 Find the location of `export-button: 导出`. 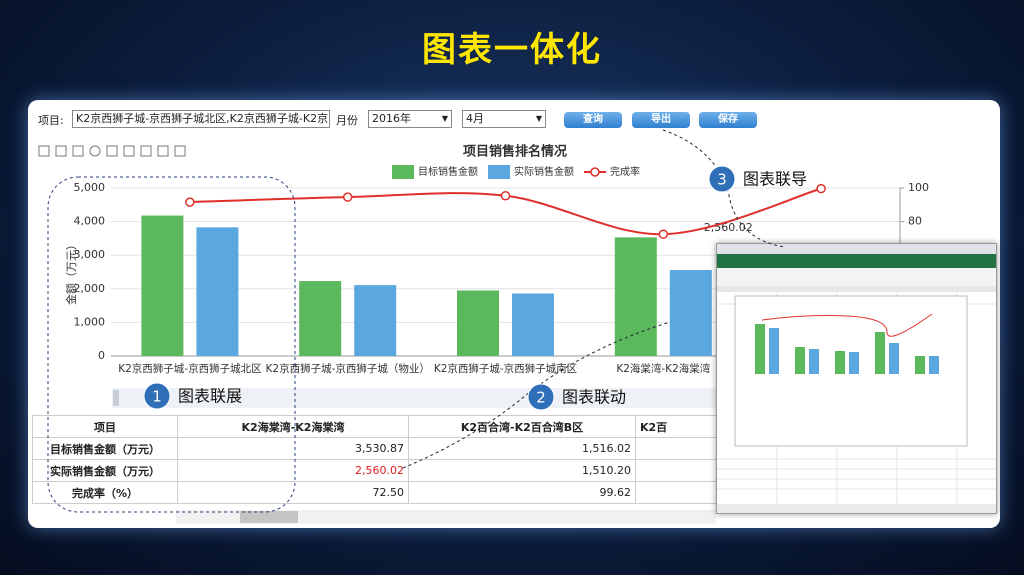

export-button: 导出 is located at coordinates (661, 120).